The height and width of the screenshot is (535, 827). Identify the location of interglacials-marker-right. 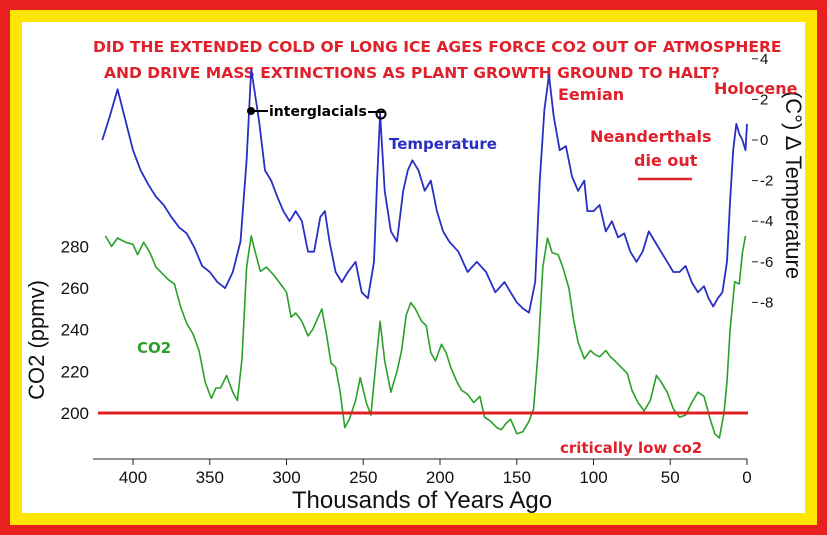
(381, 114).